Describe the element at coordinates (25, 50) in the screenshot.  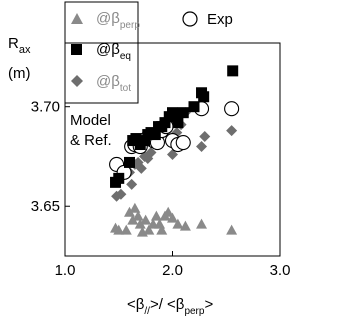
I see `y-axis-label-sub: ax` at that location.